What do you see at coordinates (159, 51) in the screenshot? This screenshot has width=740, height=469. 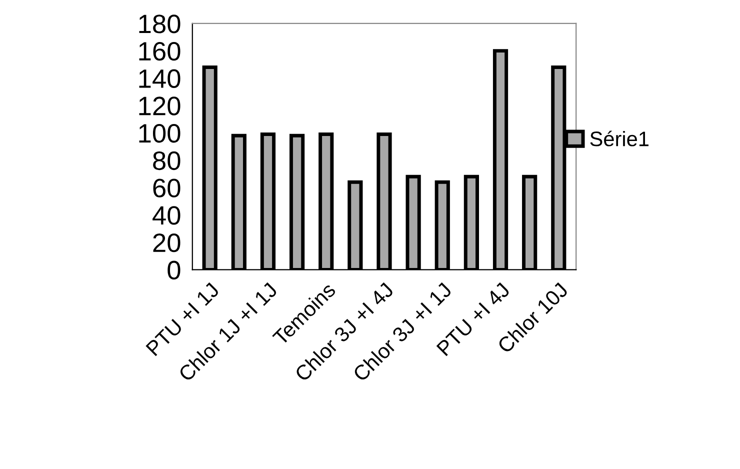 I see `y-tick-label: 160` at bounding box center [159, 51].